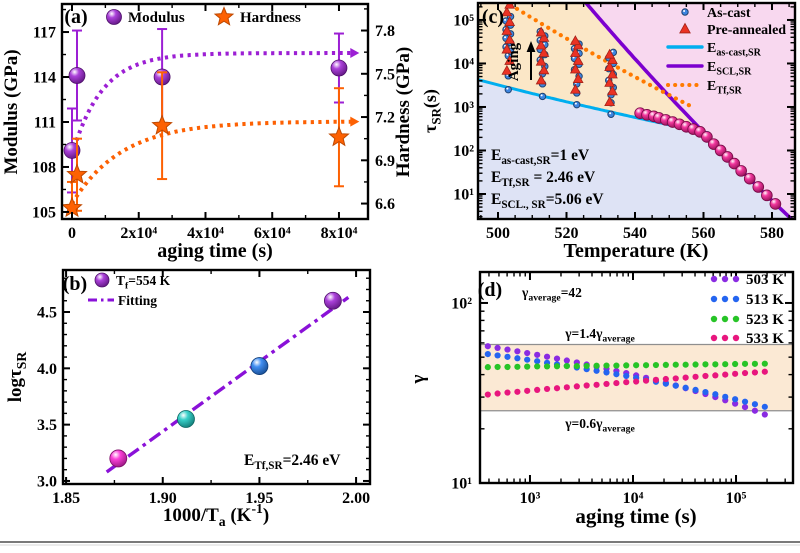 Image resolution: width=800 pixels, height=553 pixels. Describe the element at coordinates (547, 201) in the screenshot. I see `annotation-activation-energy: ESCL., SR=5.06 eV` at that location.